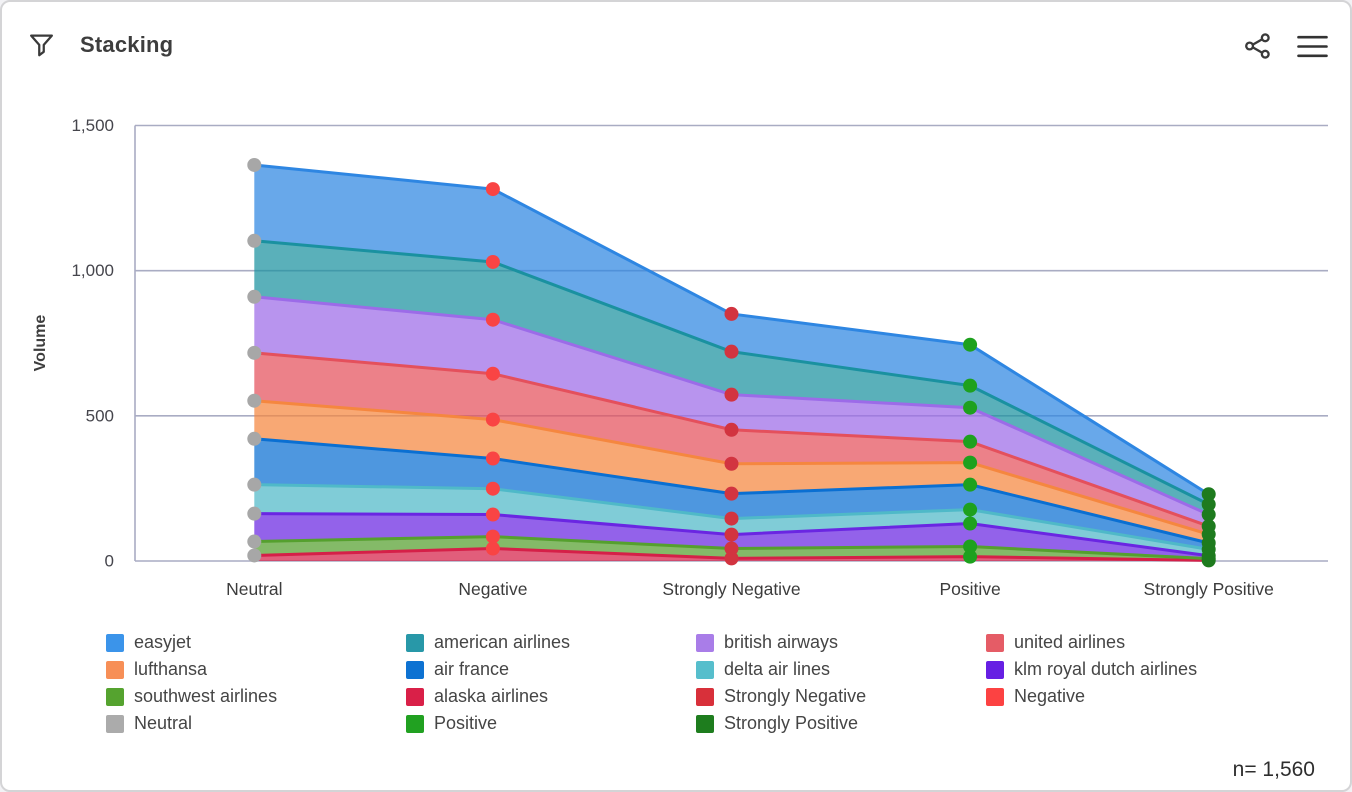 The image size is (1352, 792). I want to click on legend-label: alaska airlines, so click(491, 696).